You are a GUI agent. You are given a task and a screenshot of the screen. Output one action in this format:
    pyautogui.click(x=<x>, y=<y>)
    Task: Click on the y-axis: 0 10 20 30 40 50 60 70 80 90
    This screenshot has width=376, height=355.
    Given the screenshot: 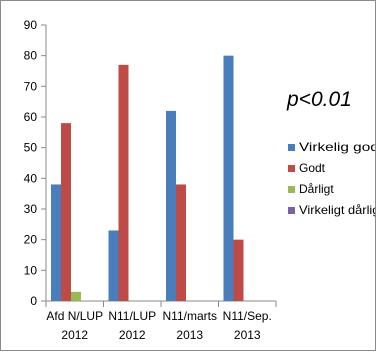 What is the action you would take?
    pyautogui.click(x=35, y=163)
    